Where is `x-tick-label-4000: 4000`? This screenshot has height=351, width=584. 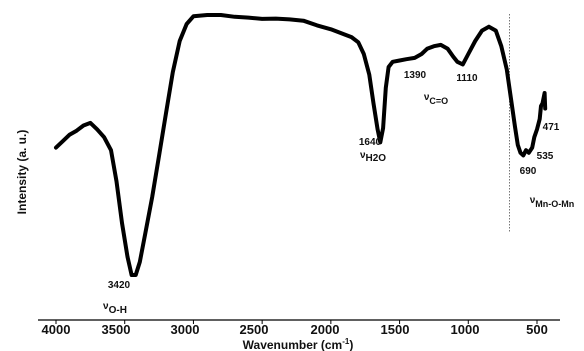 x-tick-label-4000: 4000 is located at coordinates (56, 329).